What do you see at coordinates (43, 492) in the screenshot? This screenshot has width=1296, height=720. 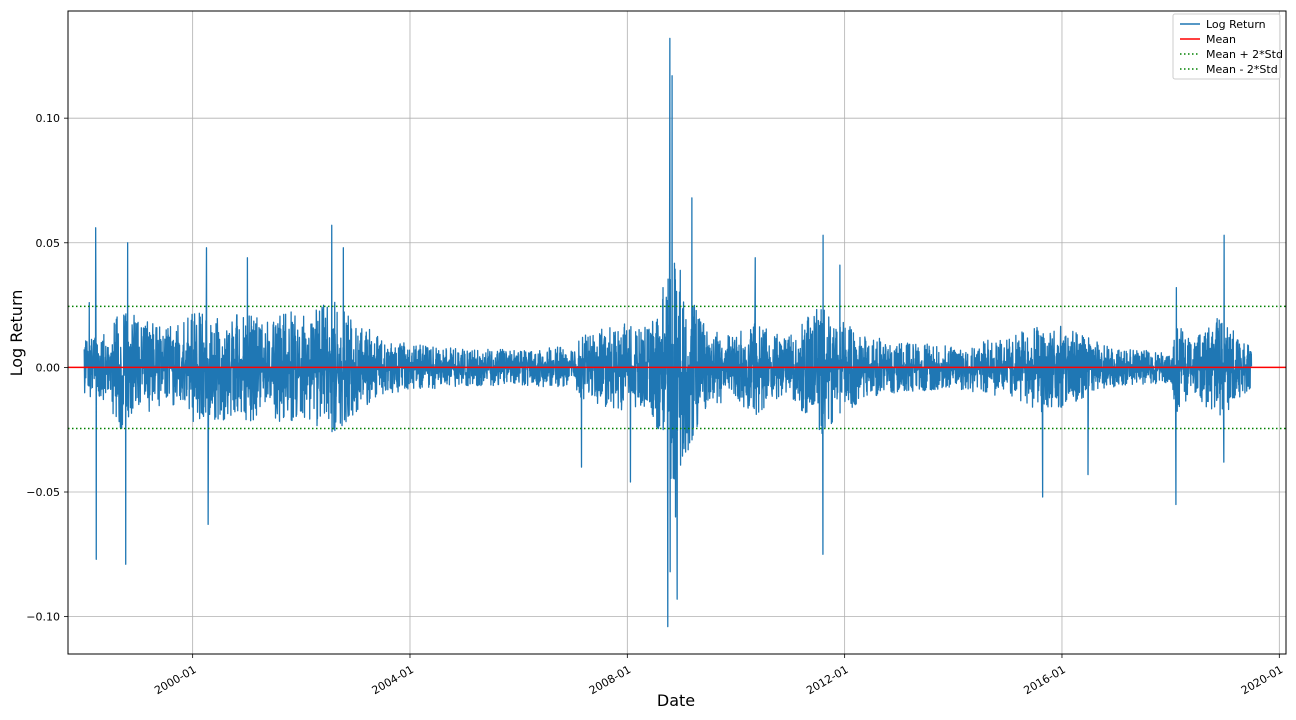 I see `y-tick-label: −0.05` at bounding box center [43, 492].